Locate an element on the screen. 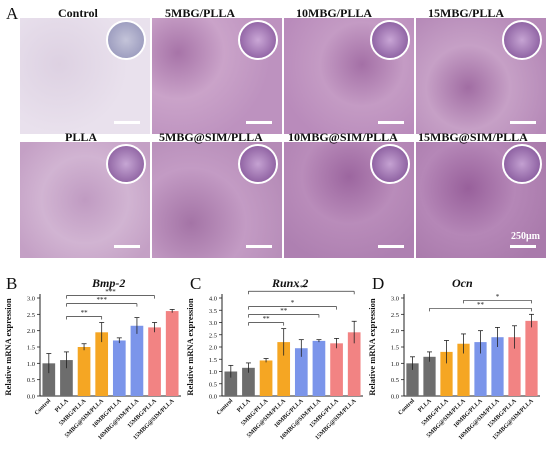 The image size is (550, 462). micrograph-10mbg-plla is located at coordinates (349, 76).